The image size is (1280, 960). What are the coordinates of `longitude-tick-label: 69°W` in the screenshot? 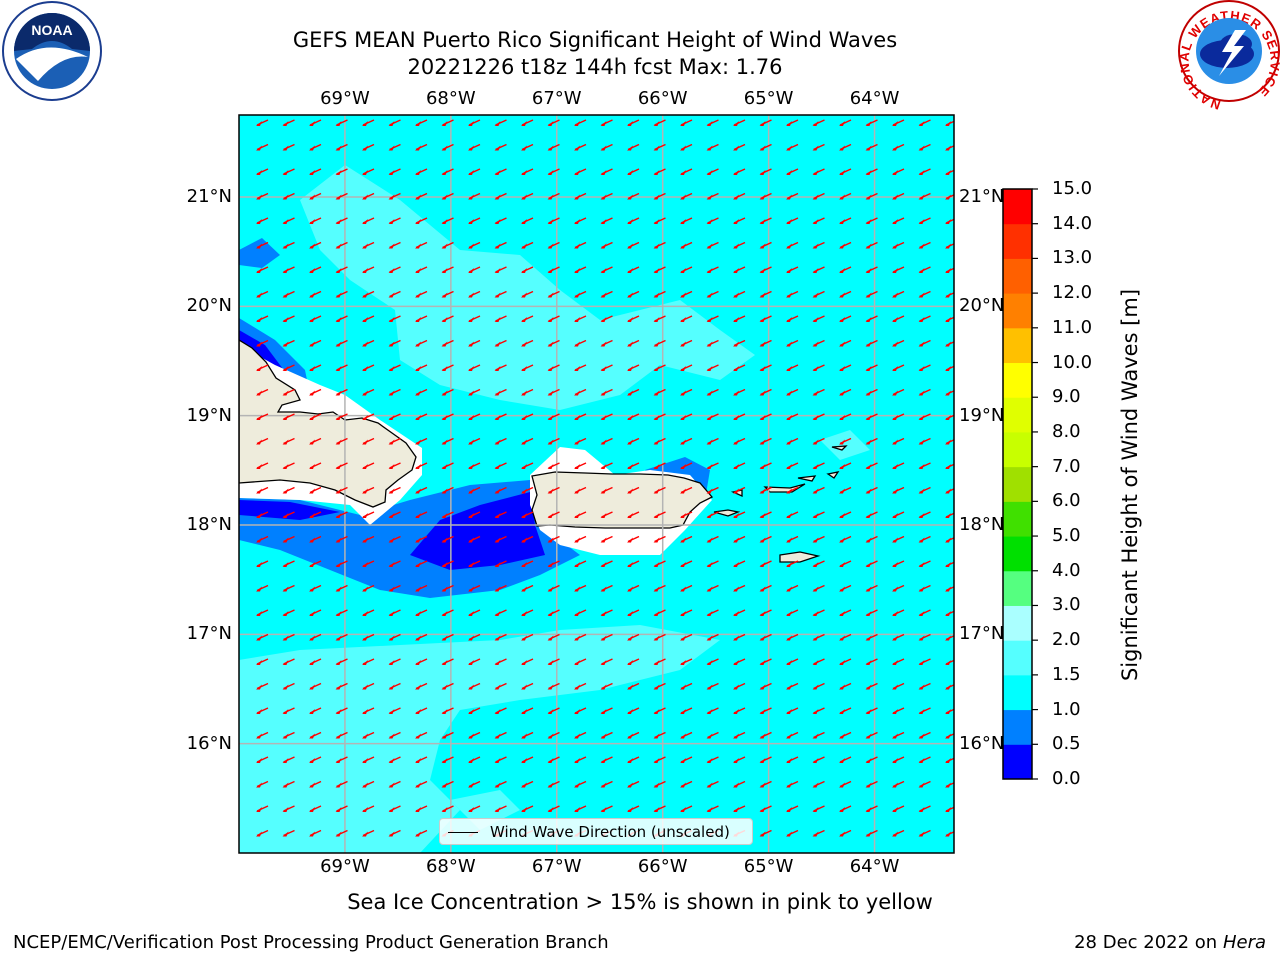 It's located at (345, 98).